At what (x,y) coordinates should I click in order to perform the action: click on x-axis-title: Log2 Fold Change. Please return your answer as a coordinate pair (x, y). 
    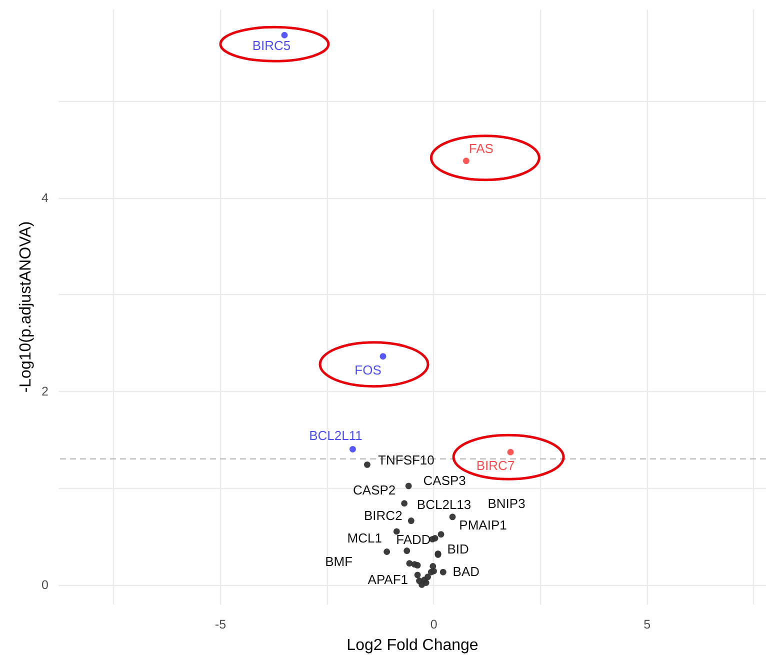
    Looking at the image, I should click on (412, 645).